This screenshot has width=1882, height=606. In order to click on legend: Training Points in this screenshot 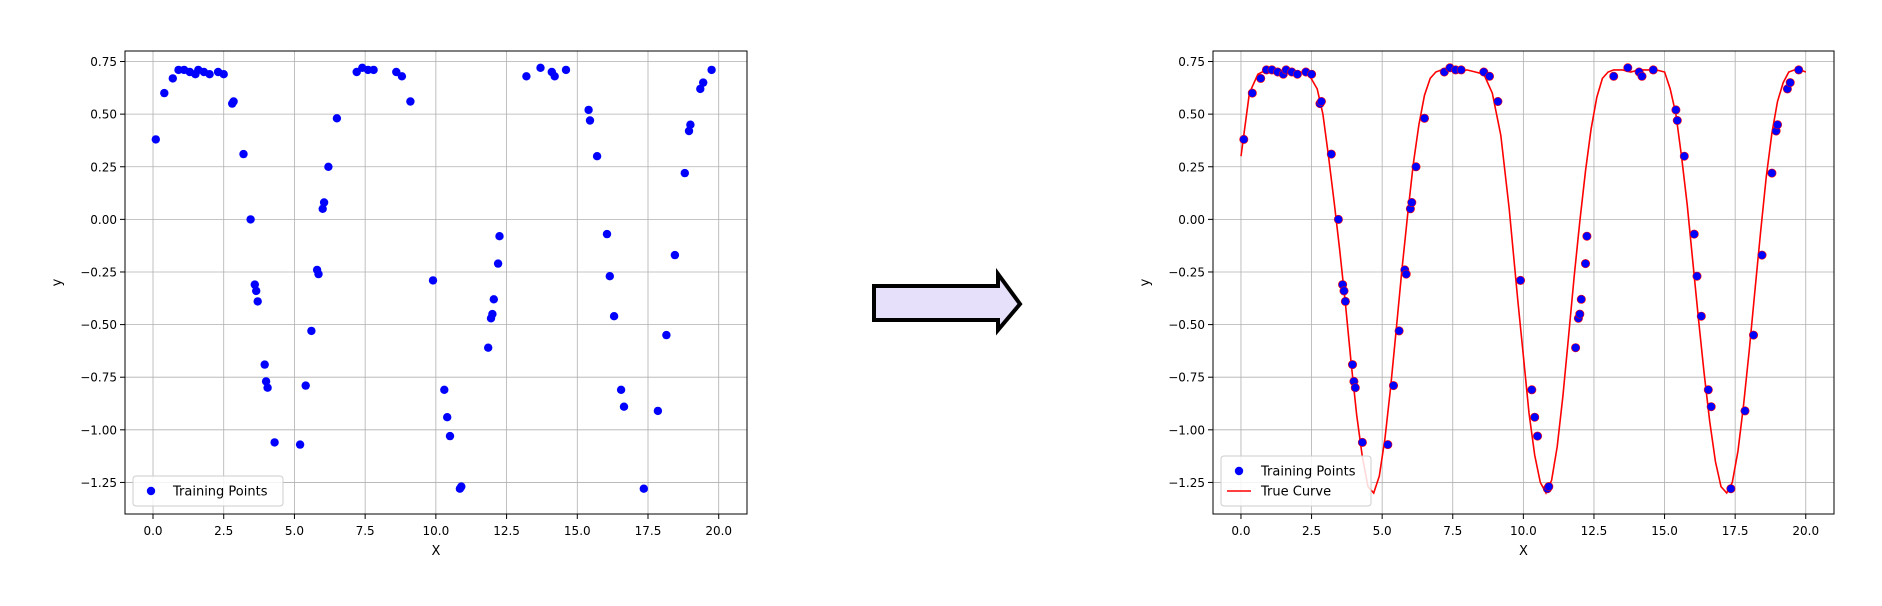, I will do `click(208, 491)`.